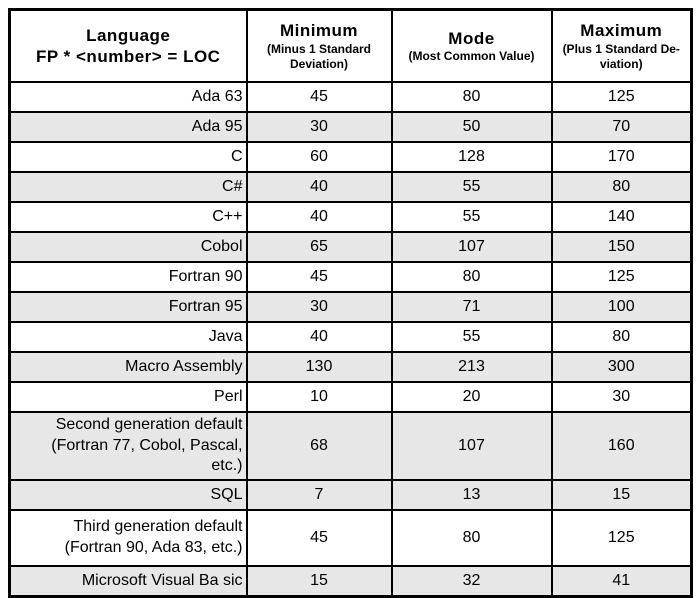 This screenshot has height=598, width=697. I want to click on mode-cell: 128, so click(471, 157).